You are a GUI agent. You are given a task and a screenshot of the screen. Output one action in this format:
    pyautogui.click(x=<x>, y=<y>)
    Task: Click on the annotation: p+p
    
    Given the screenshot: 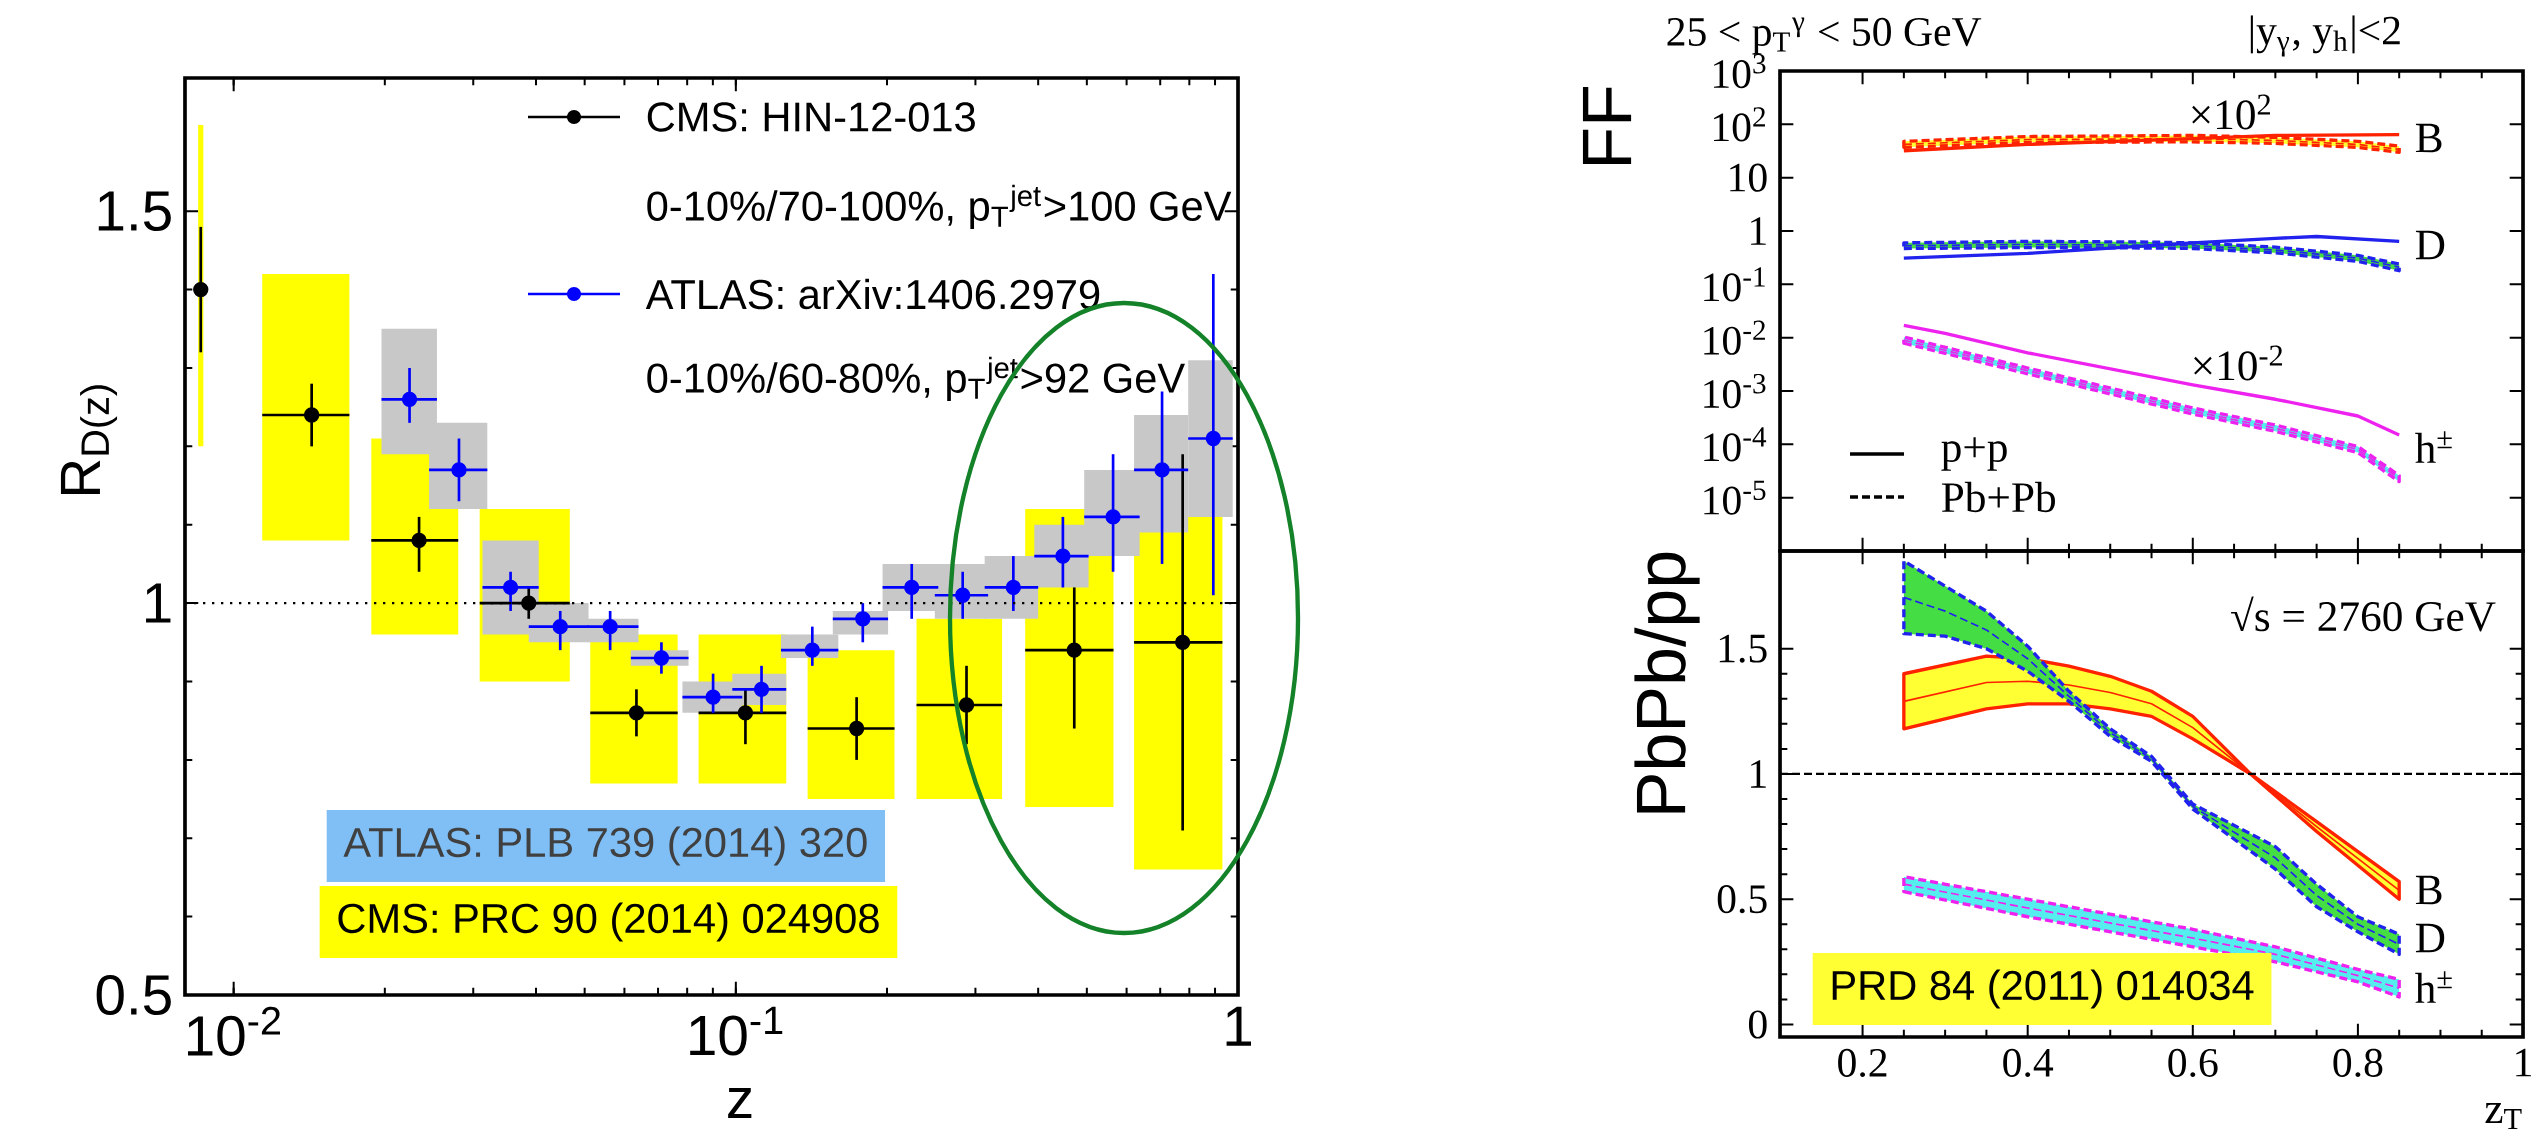 What is the action you would take?
    pyautogui.click(x=1974, y=454)
    